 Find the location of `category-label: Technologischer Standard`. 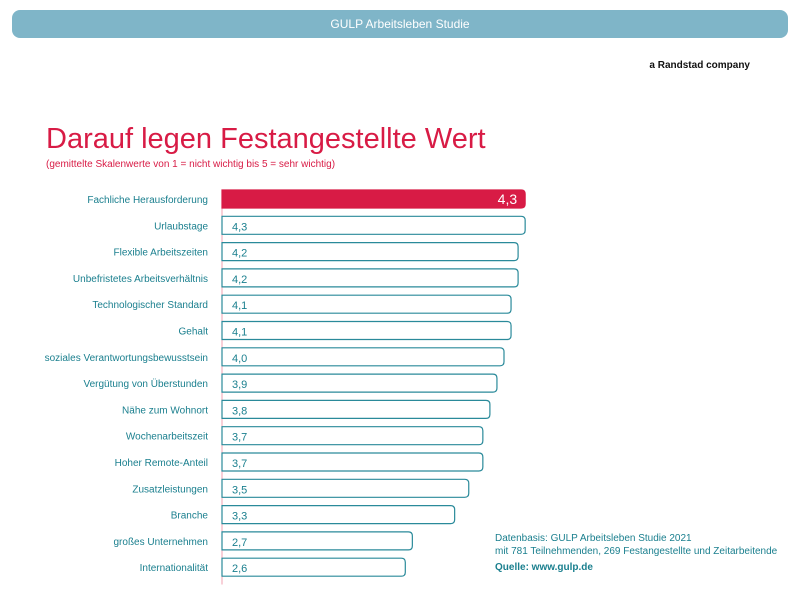

category-label: Technologischer Standard is located at coordinates (150, 305).